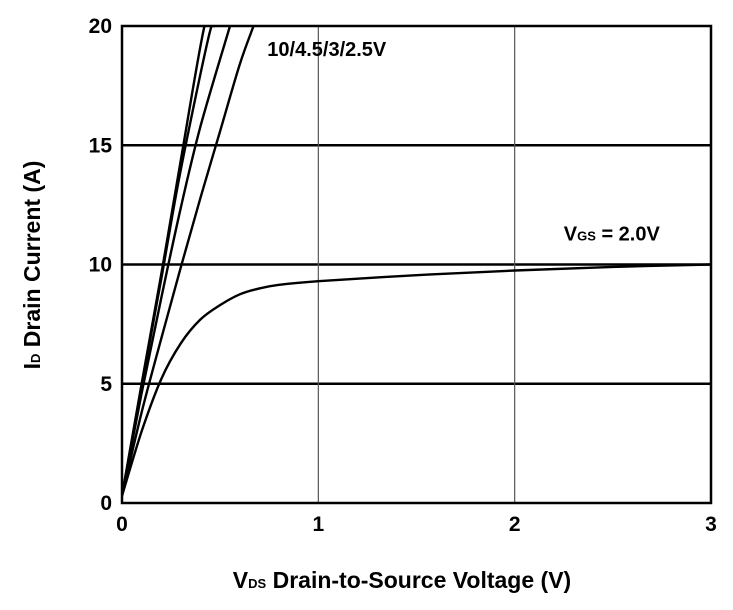  I want to click on annotation-vgs-main: V, so click(571, 235).